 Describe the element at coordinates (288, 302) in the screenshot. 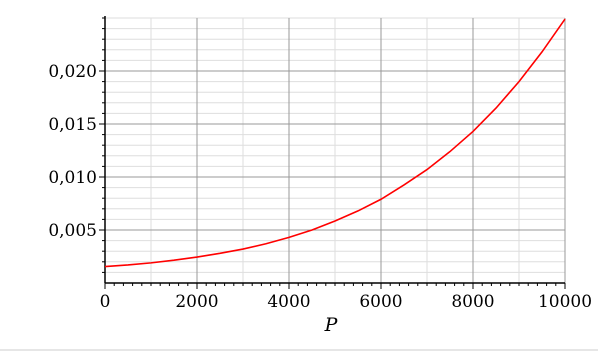

I see `x-tick-label: 4000` at that location.